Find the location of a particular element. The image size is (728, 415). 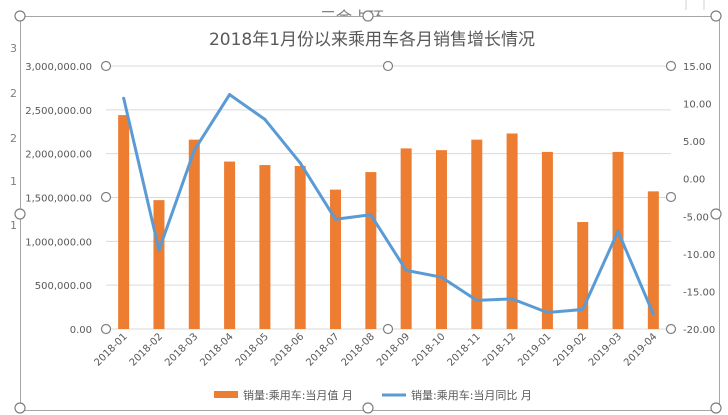

x-tick-label: 2018-05 is located at coordinates (252, 349).